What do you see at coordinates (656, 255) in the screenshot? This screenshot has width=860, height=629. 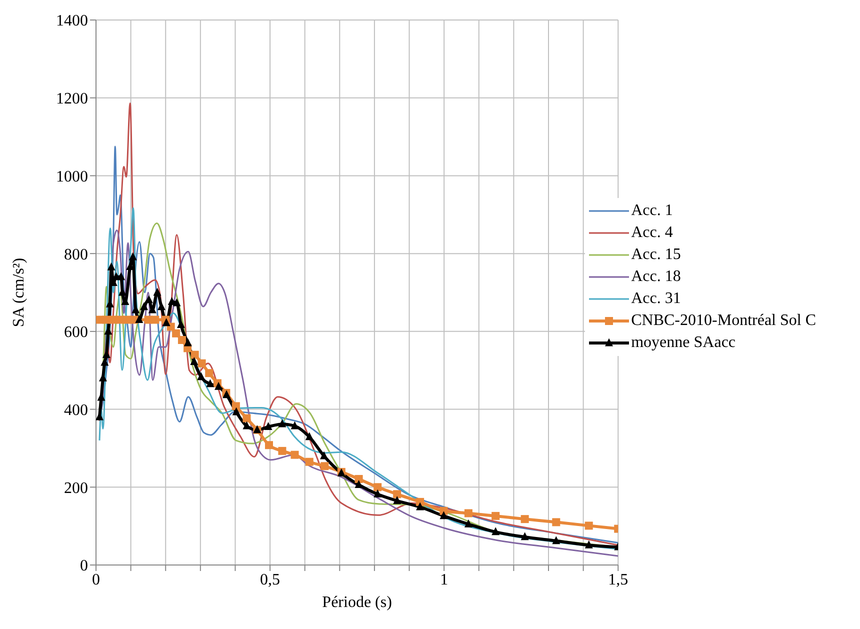 I see `legend-label: Acc. 15` at bounding box center [656, 255].